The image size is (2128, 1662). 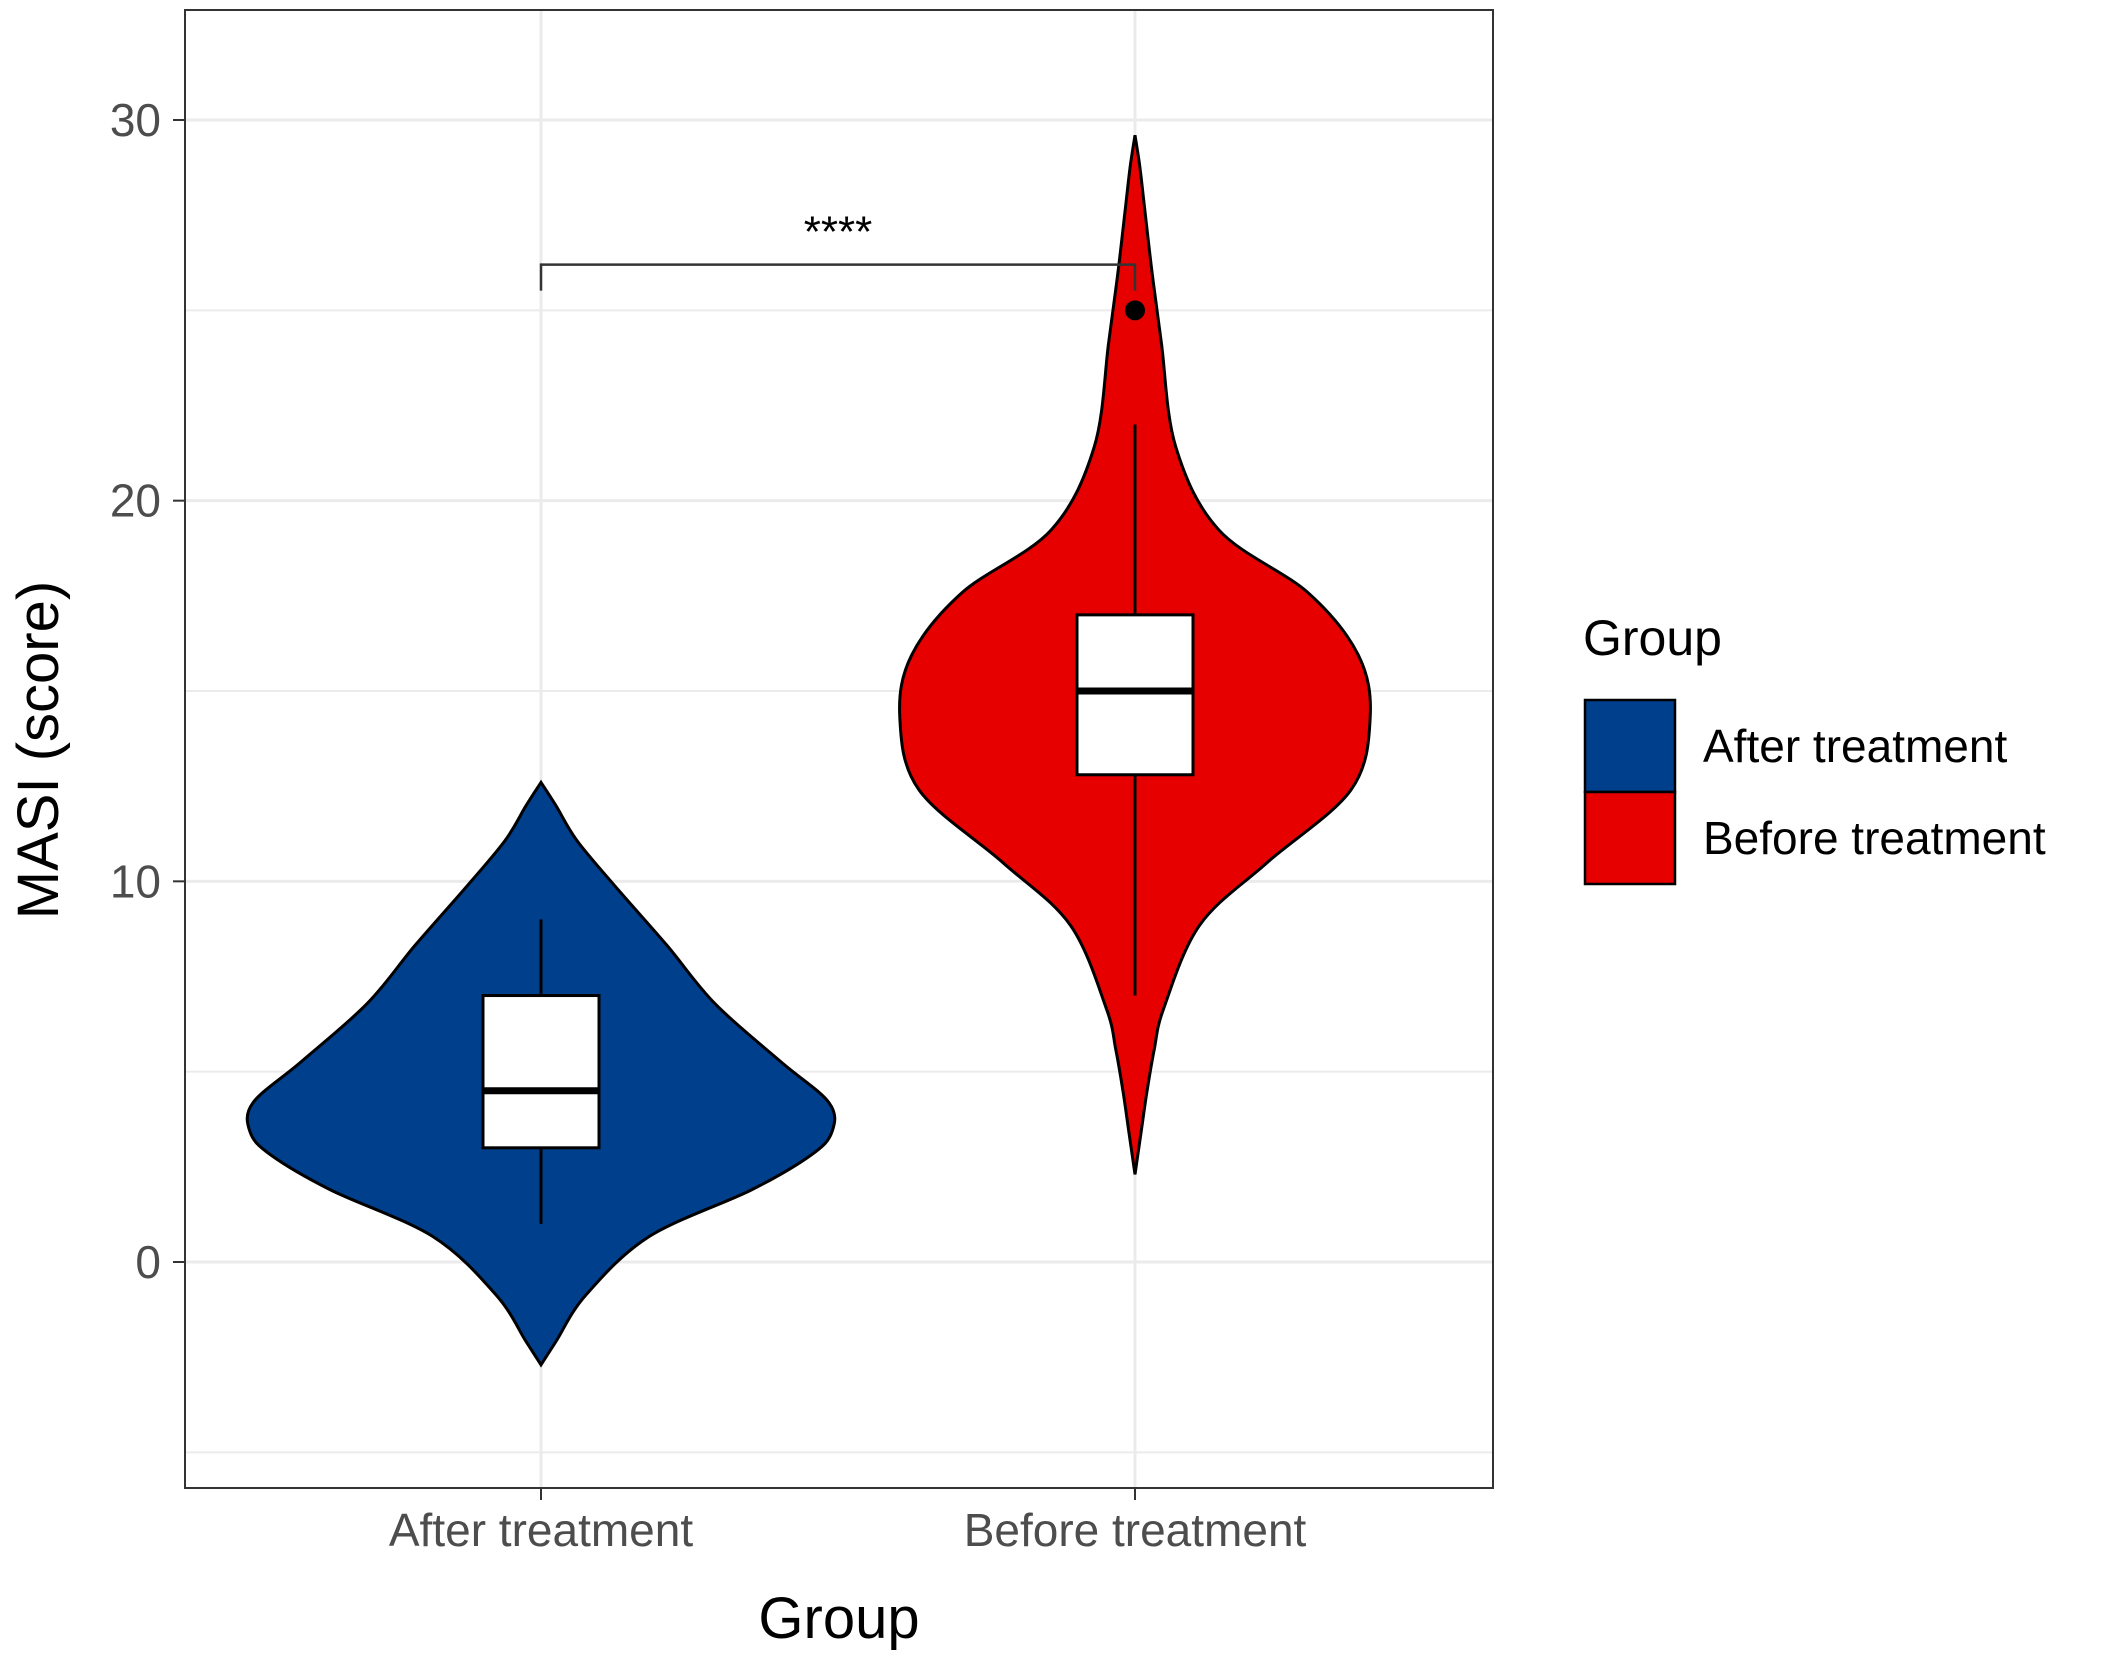 I want to click on significance-label: ****, so click(x=838, y=232).